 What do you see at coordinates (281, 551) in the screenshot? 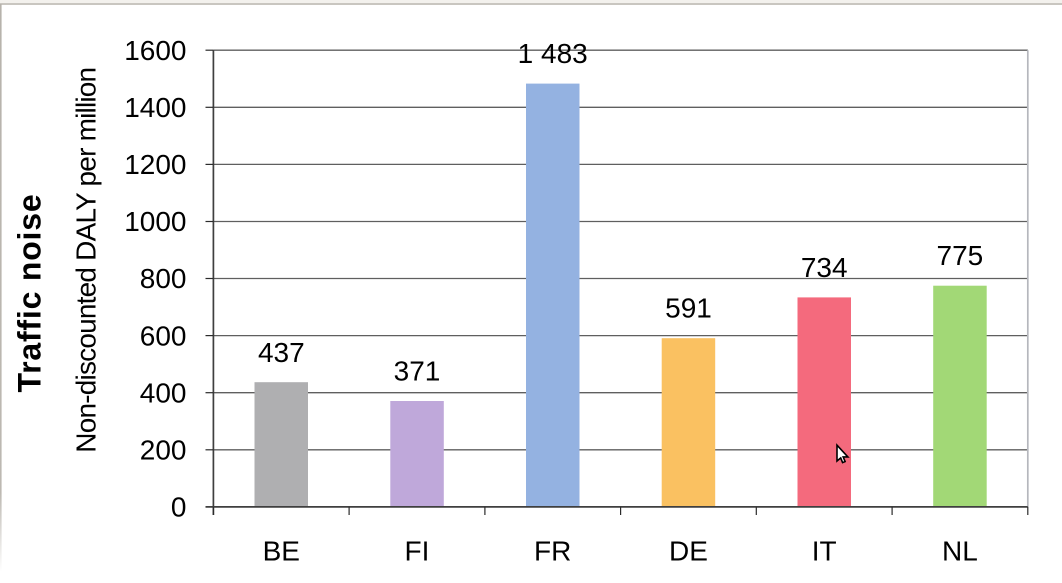
I see `svg-text: BE` at bounding box center [281, 551].